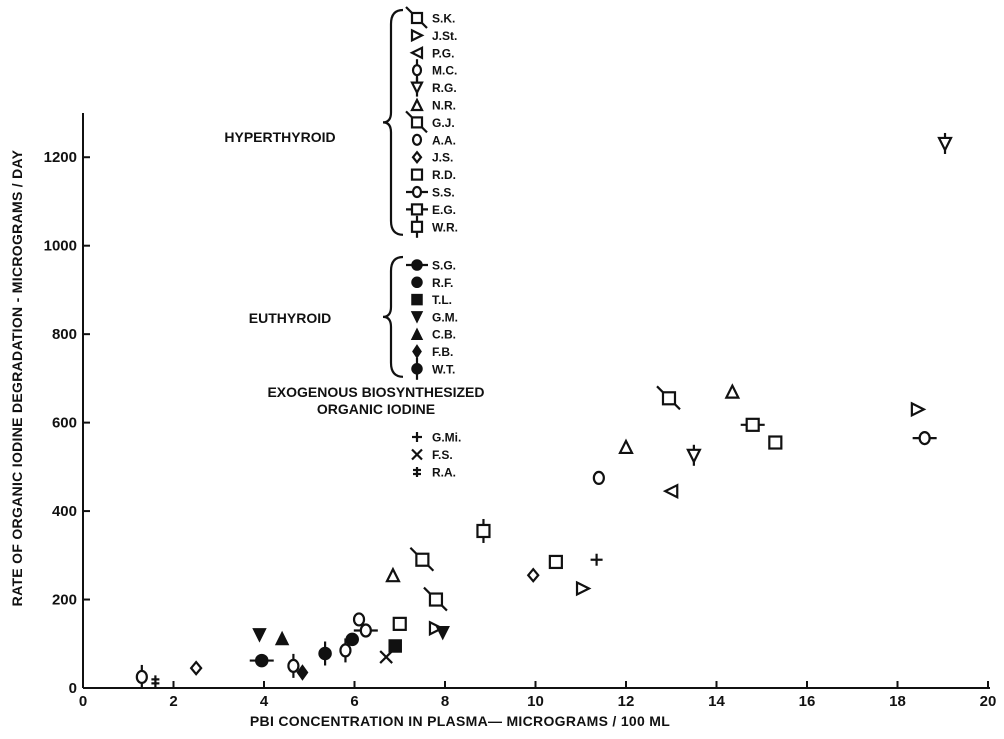 The height and width of the screenshot is (739, 1004). I want to click on legend-entry: P.G., so click(431, 53).